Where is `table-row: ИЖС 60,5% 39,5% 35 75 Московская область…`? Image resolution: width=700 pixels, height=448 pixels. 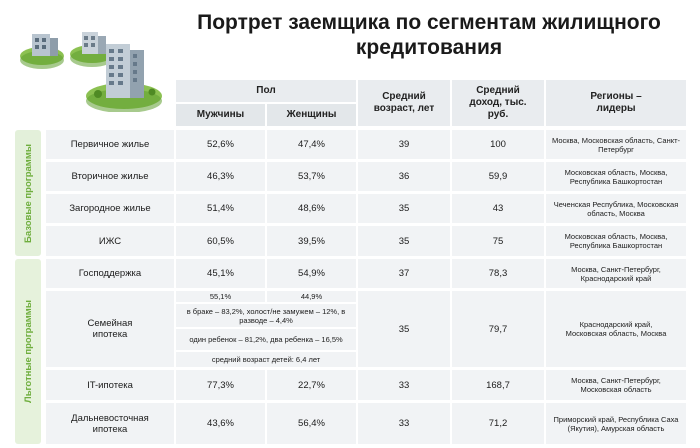
table-row: ИЖС 60,5% 39,5% 35 75 Московская область… is located at coordinates (366, 241).